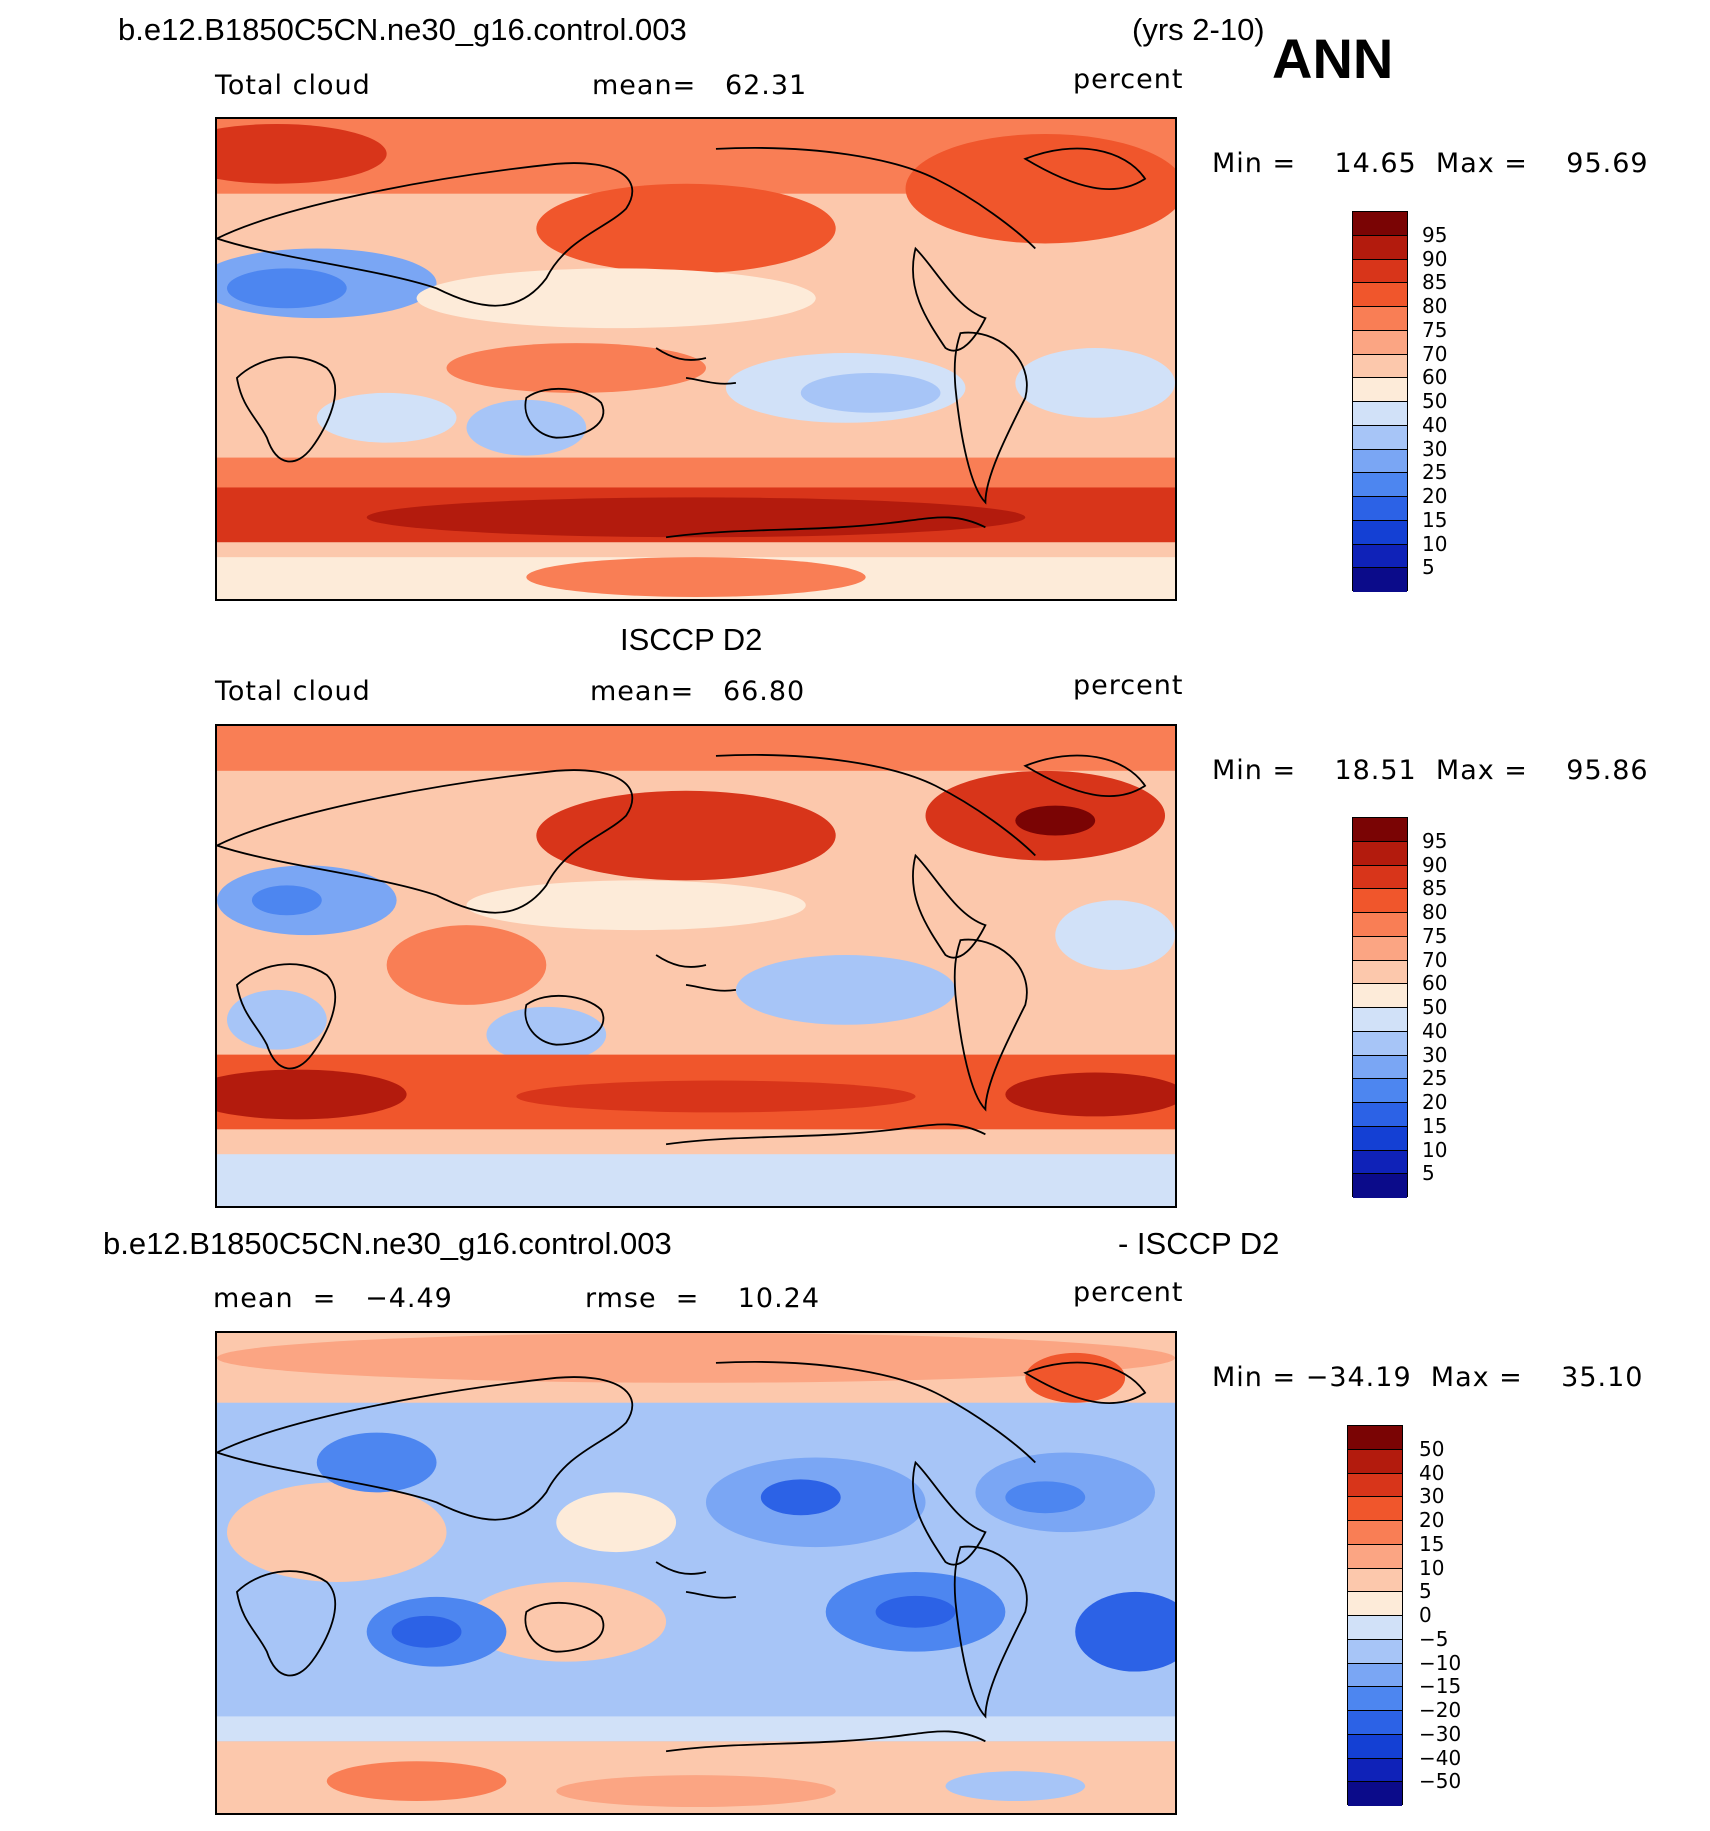  What do you see at coordinates (1425, 1615) in the screenshot?
I see `colorbar-tick-label: 0` at bounding box center [1425, 1615].